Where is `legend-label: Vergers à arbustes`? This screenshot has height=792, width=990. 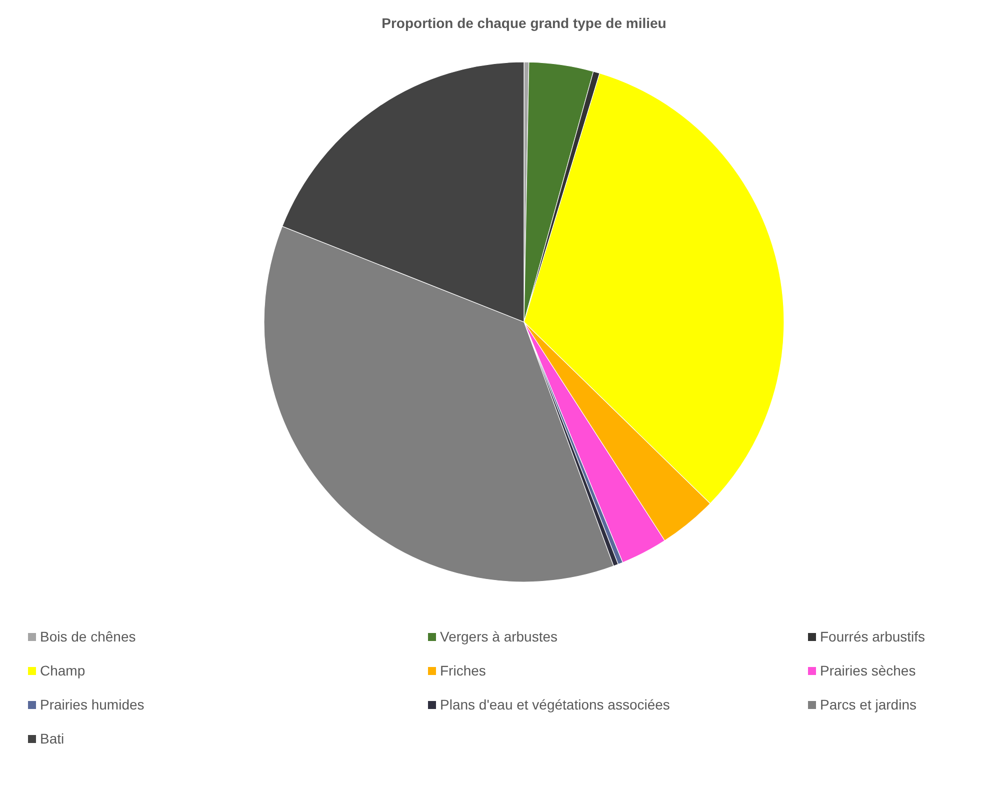 legend-label: Vergers à arbustes is located at coordinates (499, 636).